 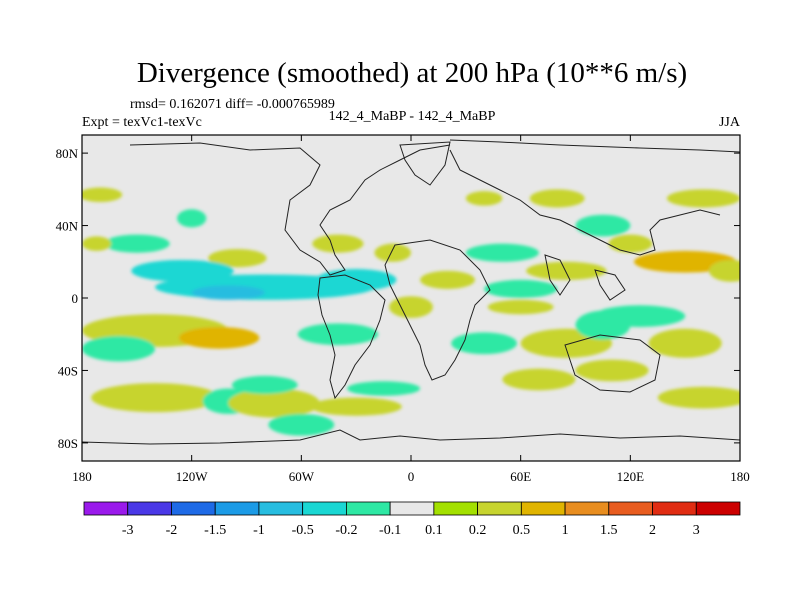 I want to click on stats-label: rmsd= 0.162071 diff= -0.000765989, so click(x=232, y=104).